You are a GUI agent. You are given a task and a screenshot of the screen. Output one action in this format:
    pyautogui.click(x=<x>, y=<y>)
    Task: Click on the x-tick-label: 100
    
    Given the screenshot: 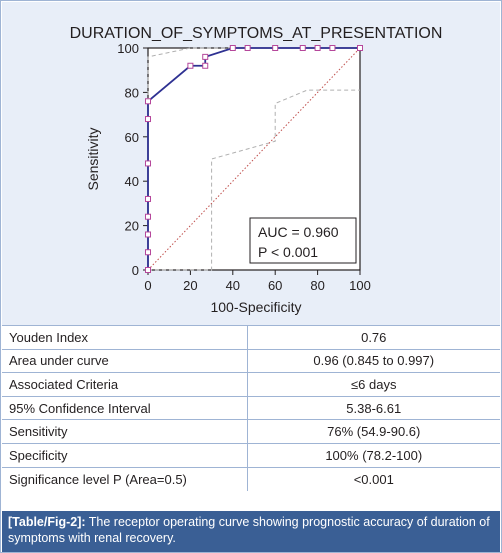 What is the action you would take?
    pyautogui.click(x=360, y=285)
    